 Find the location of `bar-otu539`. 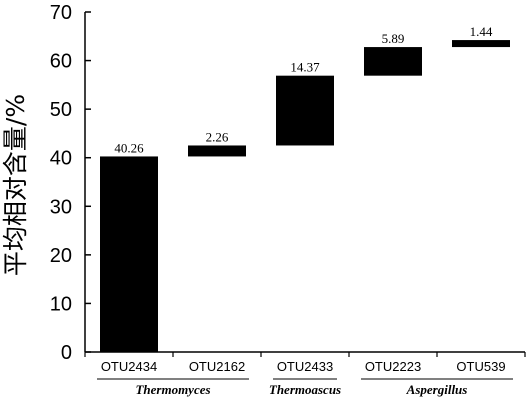

bar-otu539 is located at coordinates (481, 44).